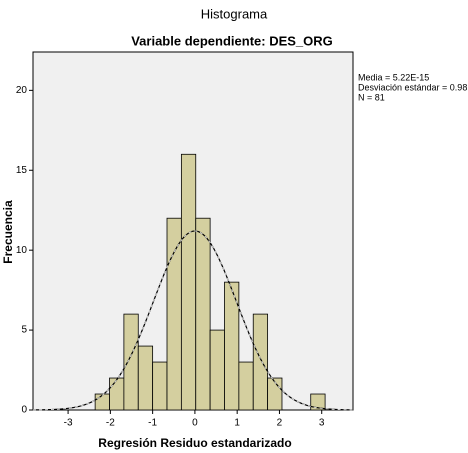 The width and height of the screenshot is (468, 453). Describe the element at coordinates (22, 250) in the screenshot. I see `y-tick-label: 10` at that location.